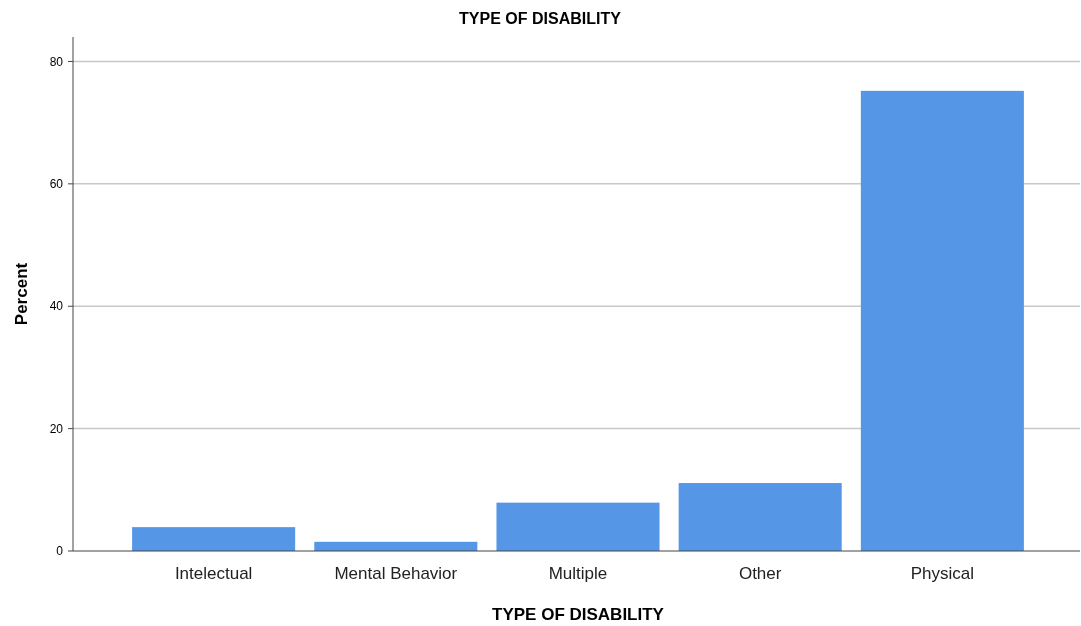 Image resolution: width=1081 pixels, height=626 pixels. I want to click on x-tick-label: Multiple, so click(578, 573).